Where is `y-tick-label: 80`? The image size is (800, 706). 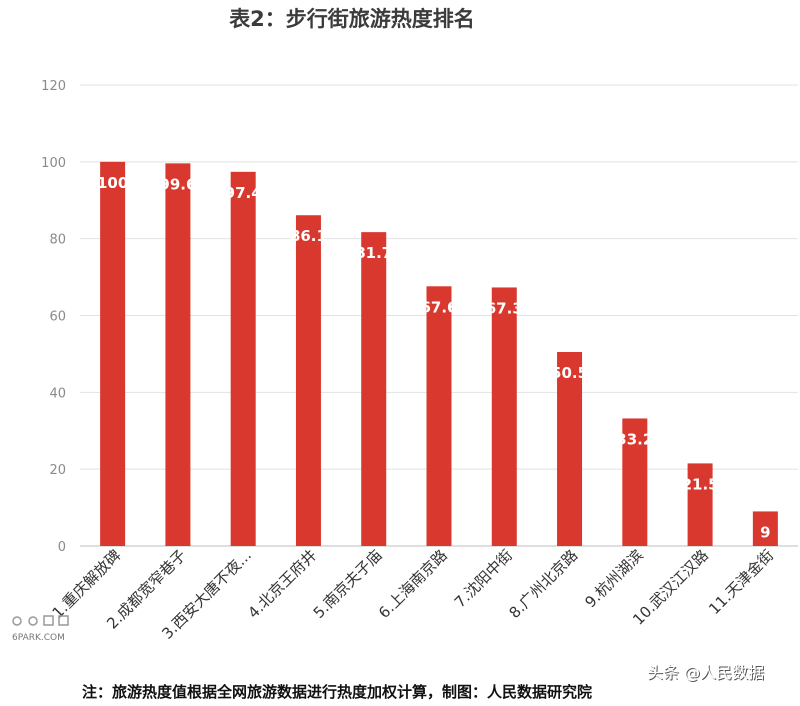
y-tick-label: 80 is located at coordinates (57, 240).